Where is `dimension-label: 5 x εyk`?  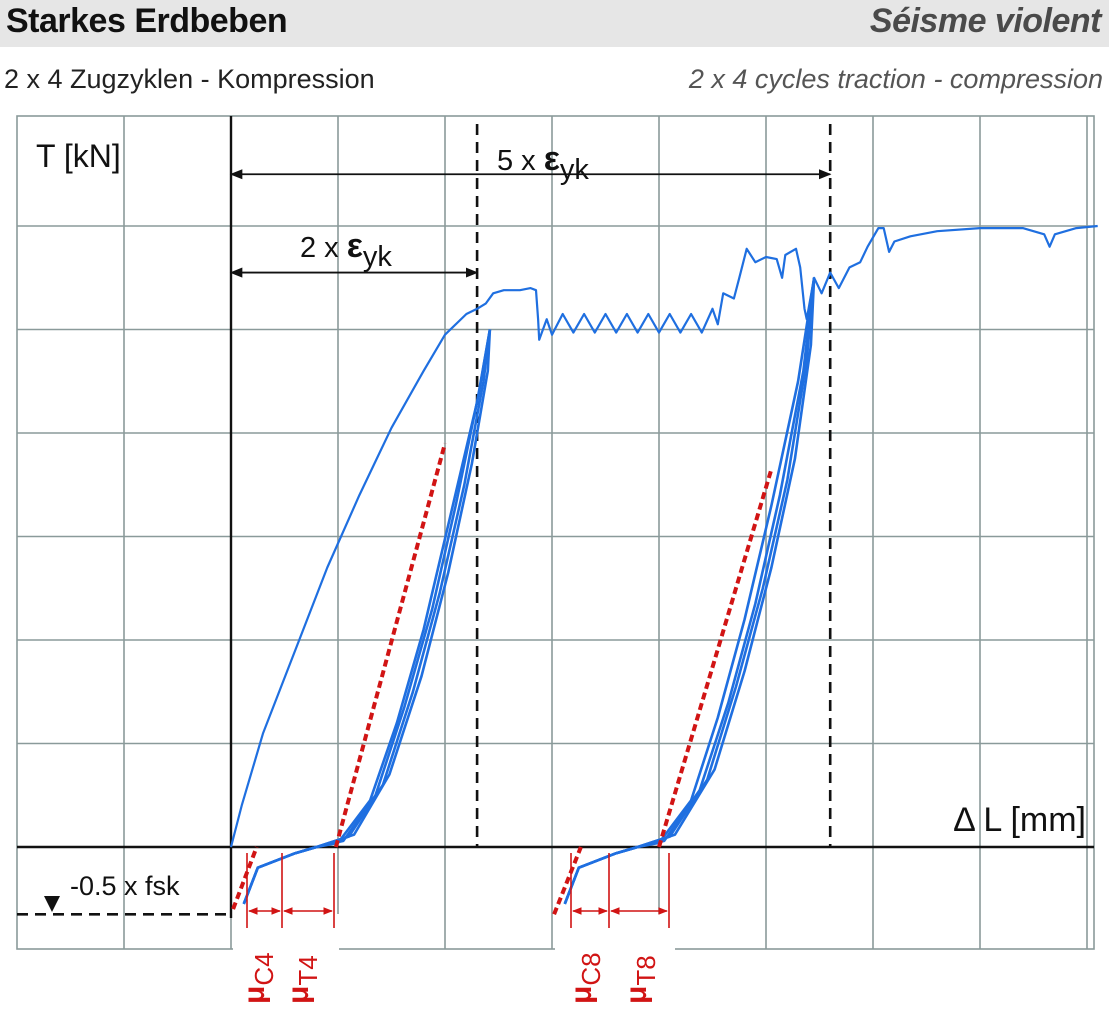
dimension-label: 5 x εyk is located at coordinates (543, 163).